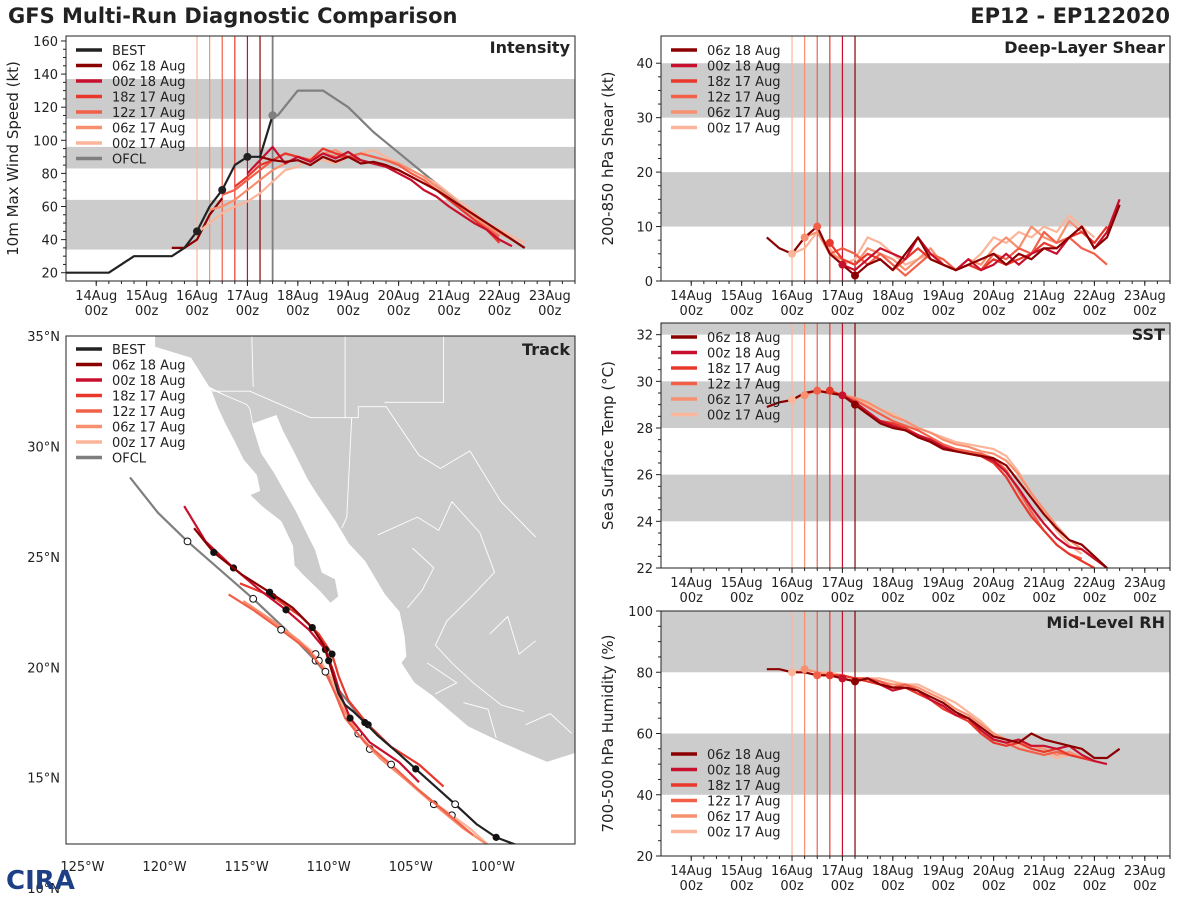 The width and height of the screenshot is (1200, 900). I want to click on sst-xtick-label: 17Aug, so click(842, 583).